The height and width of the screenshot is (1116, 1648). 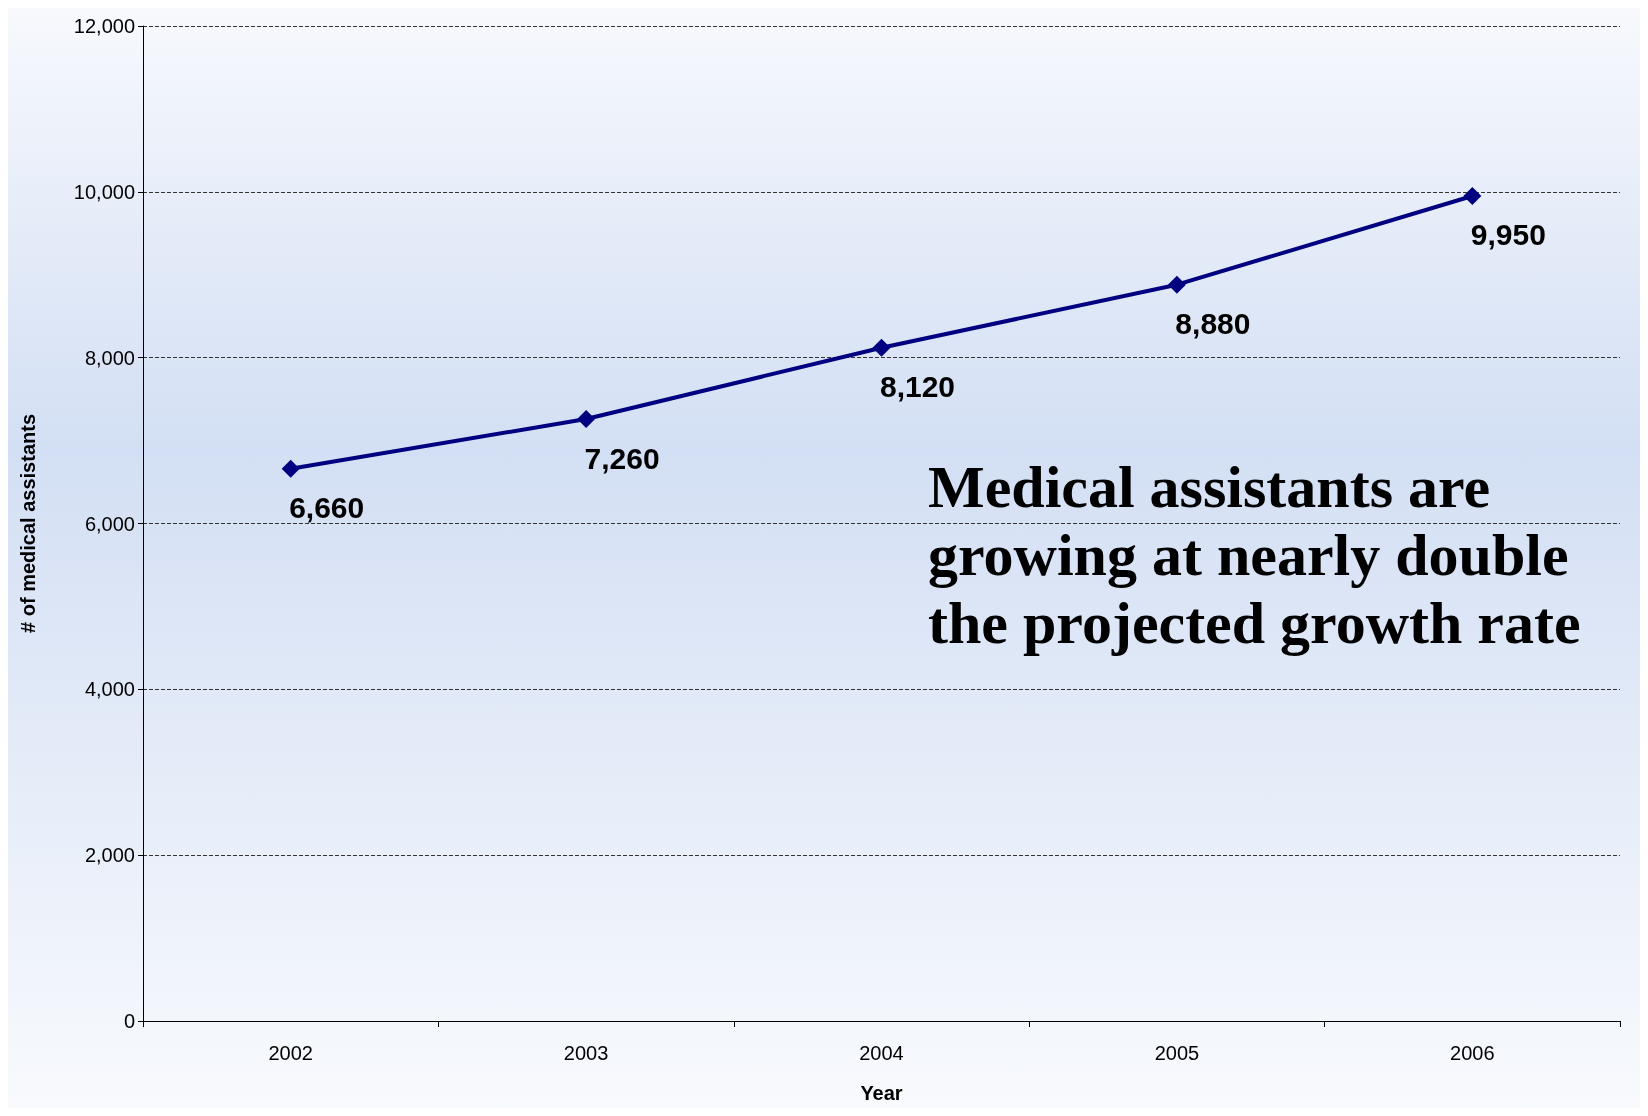 I want to click on x-tick-label: 2004, so click(x=881, y=1053).